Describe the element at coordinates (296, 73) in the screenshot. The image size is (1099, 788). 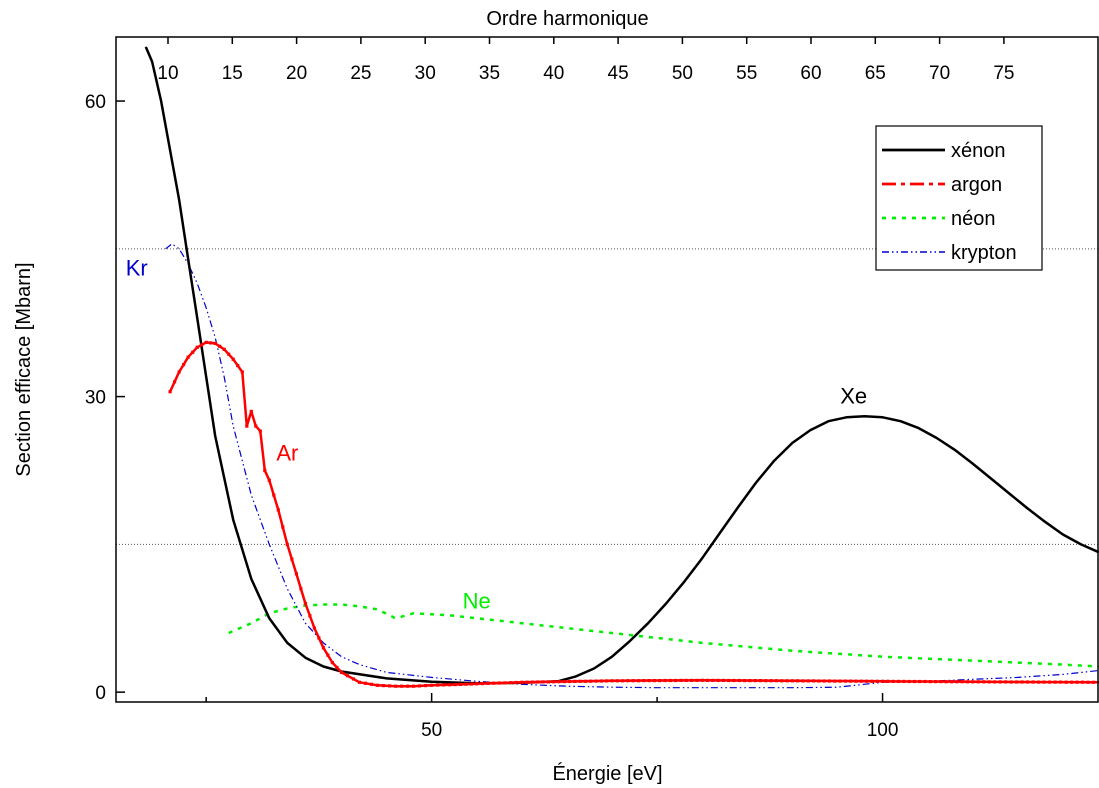
I see `top-tick-label: 20` at that location.